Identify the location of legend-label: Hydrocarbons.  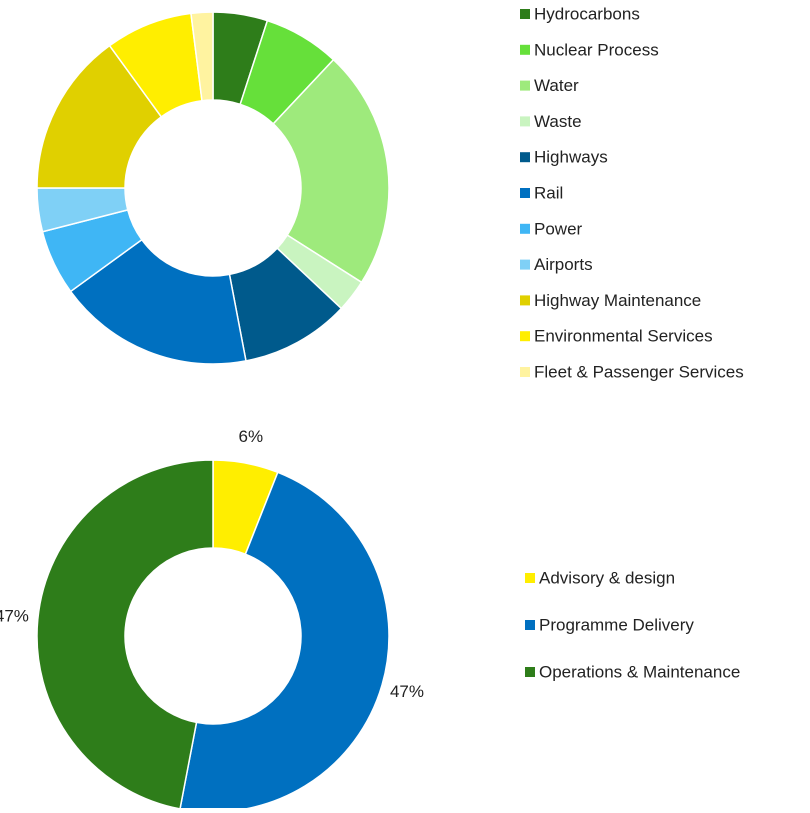
(587, 13).